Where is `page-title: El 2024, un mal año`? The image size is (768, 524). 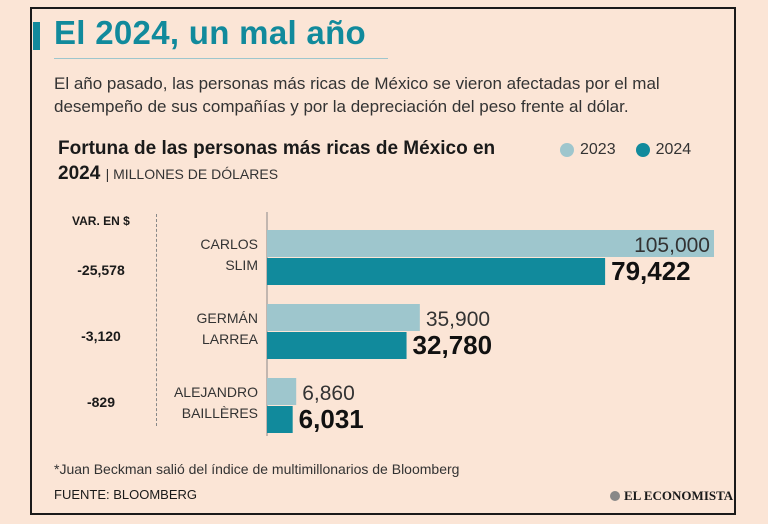 page-title: El 2024, un mal año is located at coordinates (210, 32).